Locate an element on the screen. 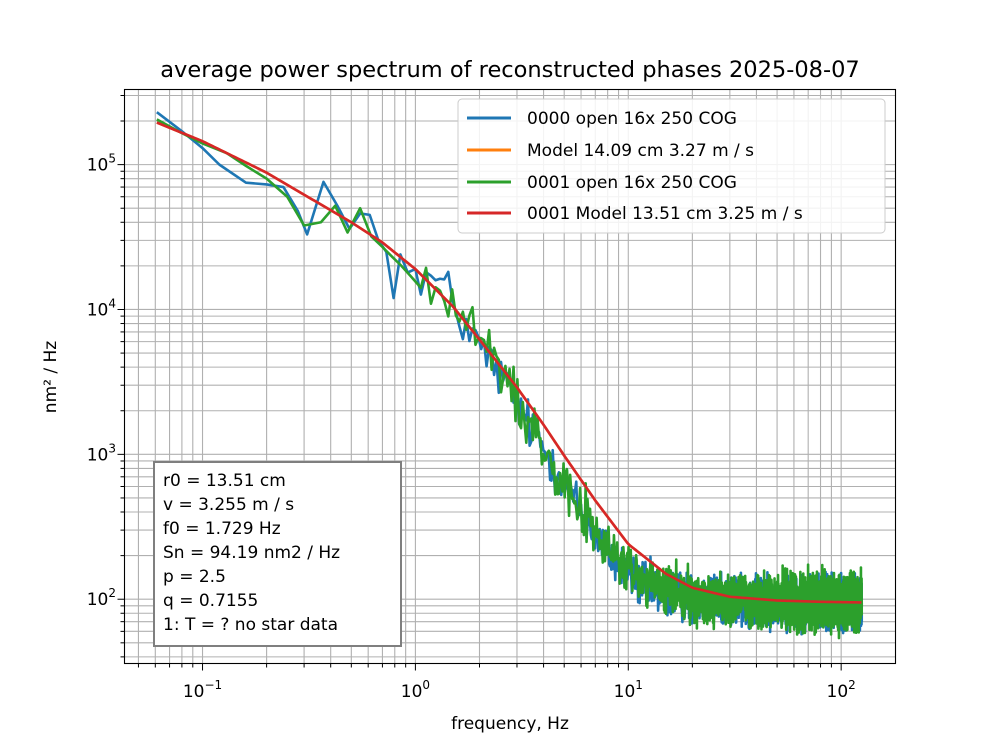  legend-label-0001-model: 0001 Model 13.51 cm 3.25 m / s is located at coordinates (665, 214).